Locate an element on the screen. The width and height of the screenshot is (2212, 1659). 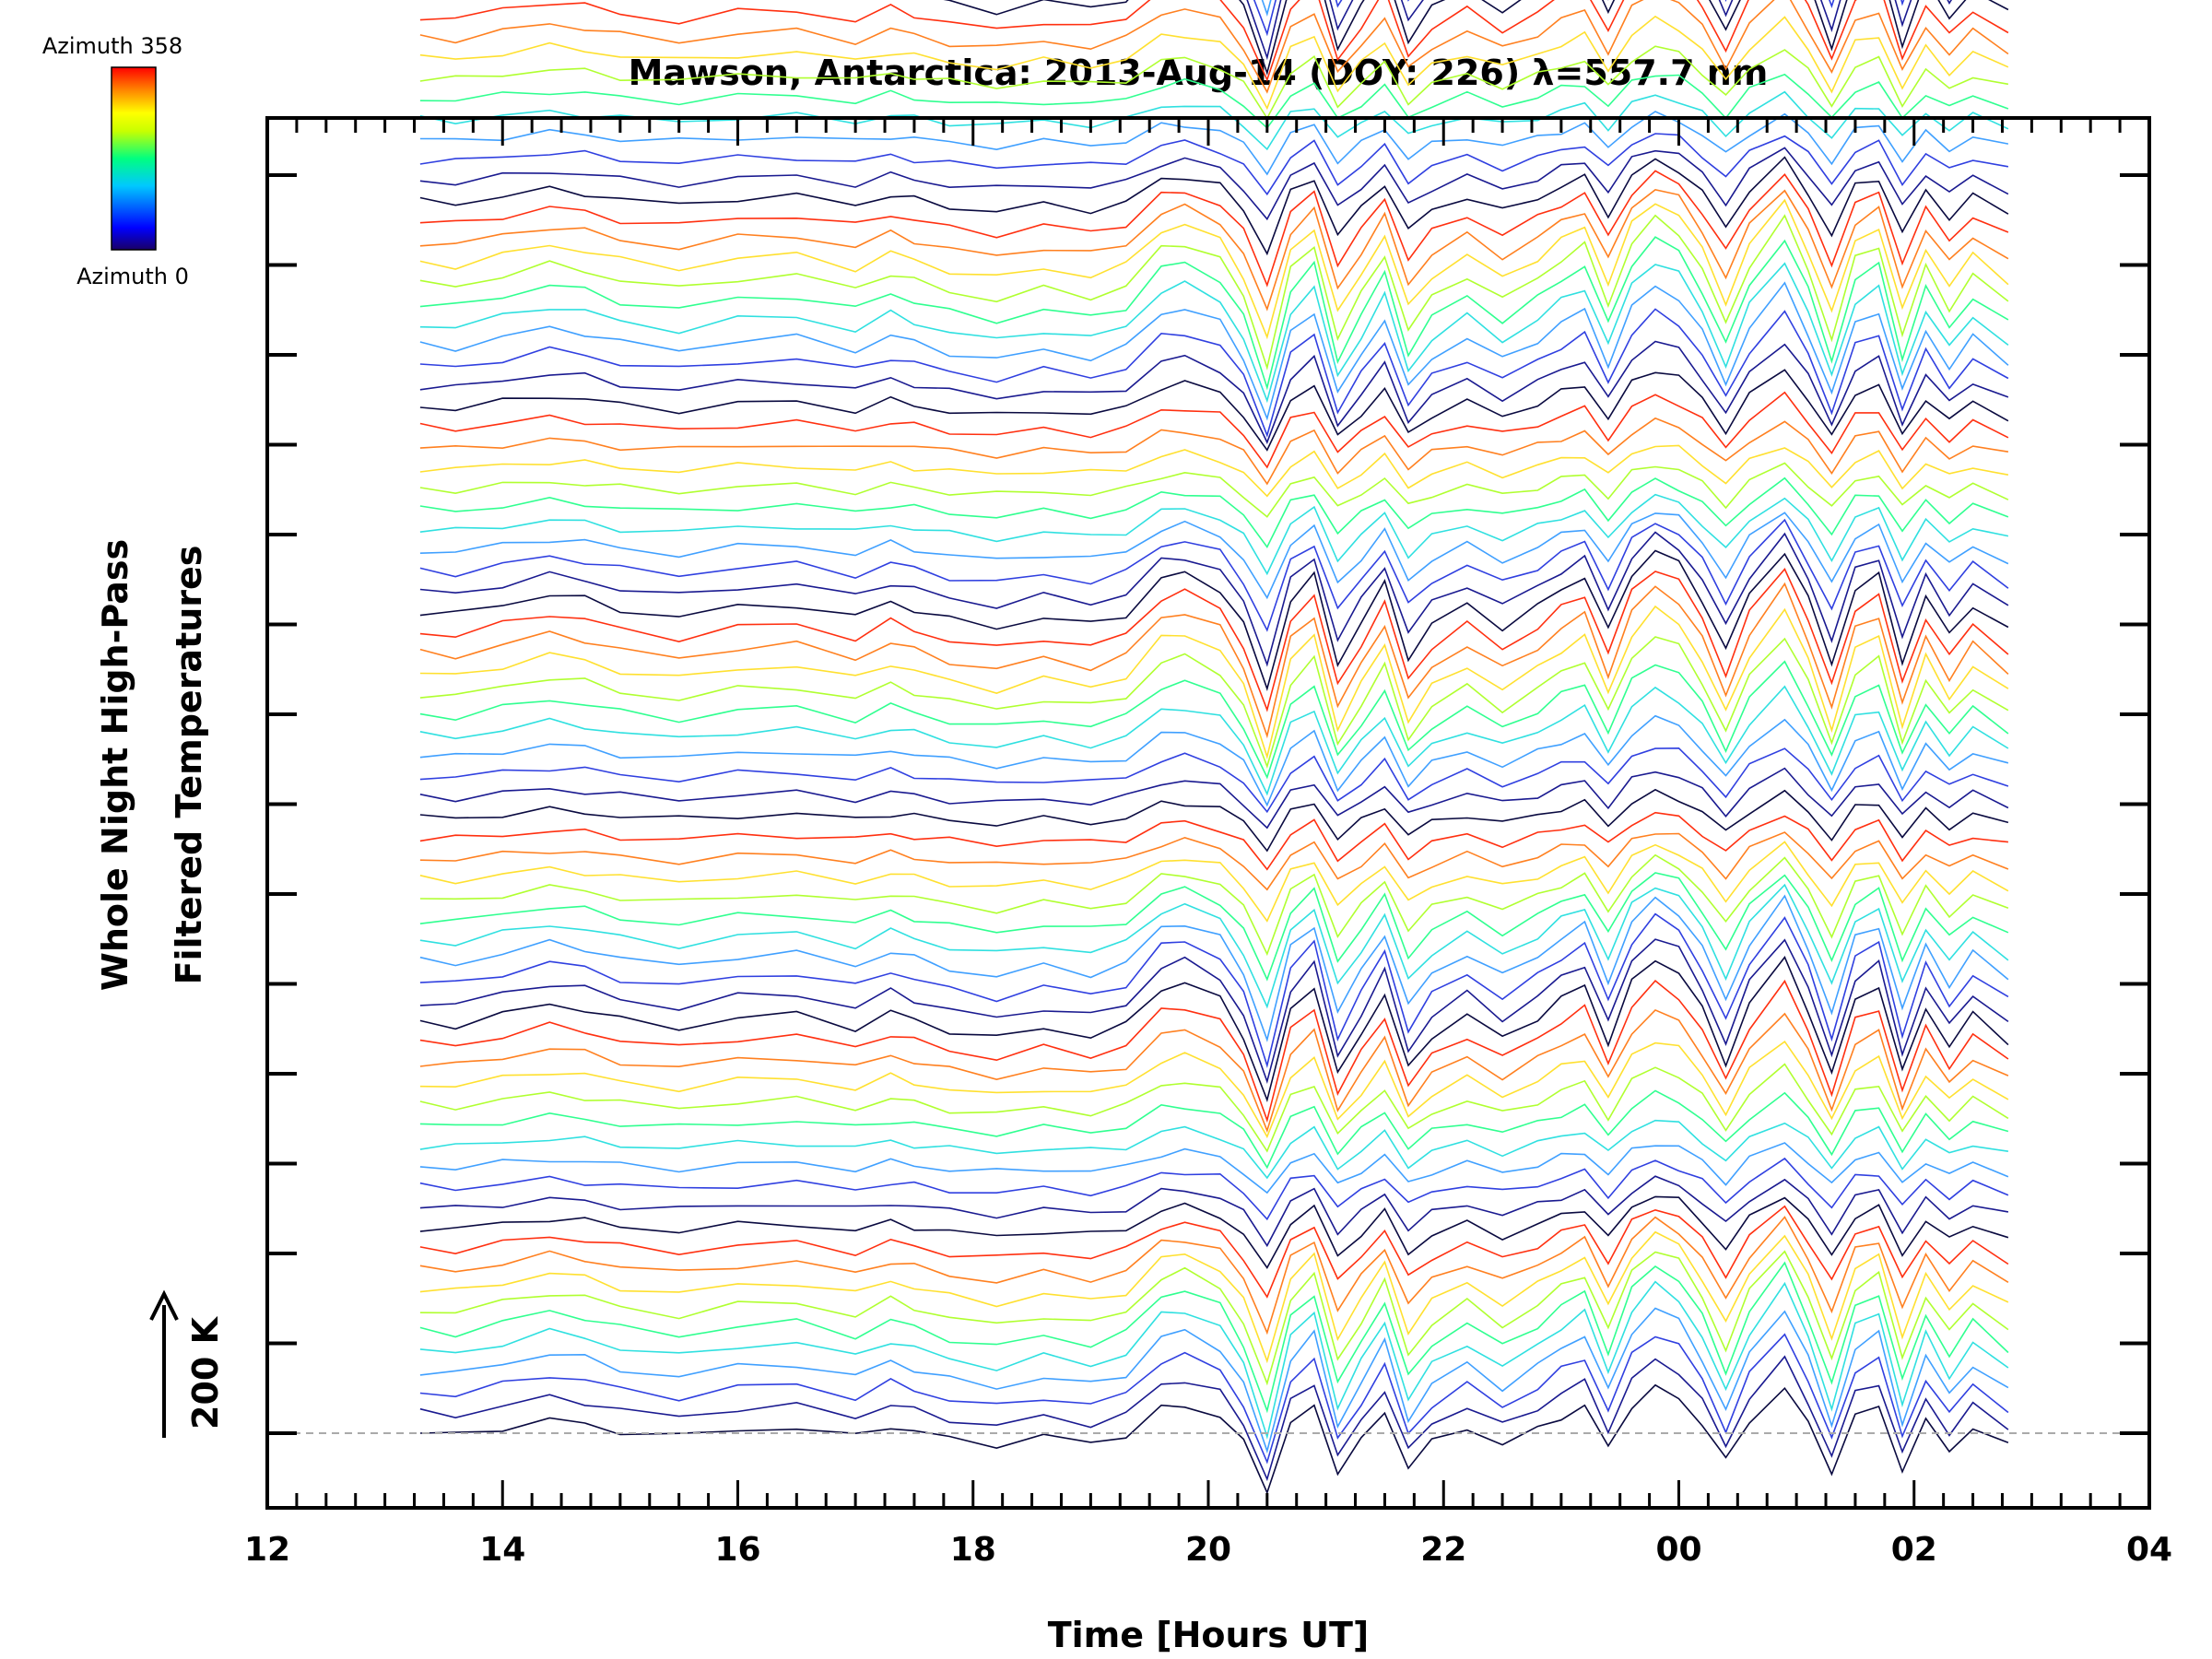
x-tick-label: 04 is located at coordinates (2149, 1550).